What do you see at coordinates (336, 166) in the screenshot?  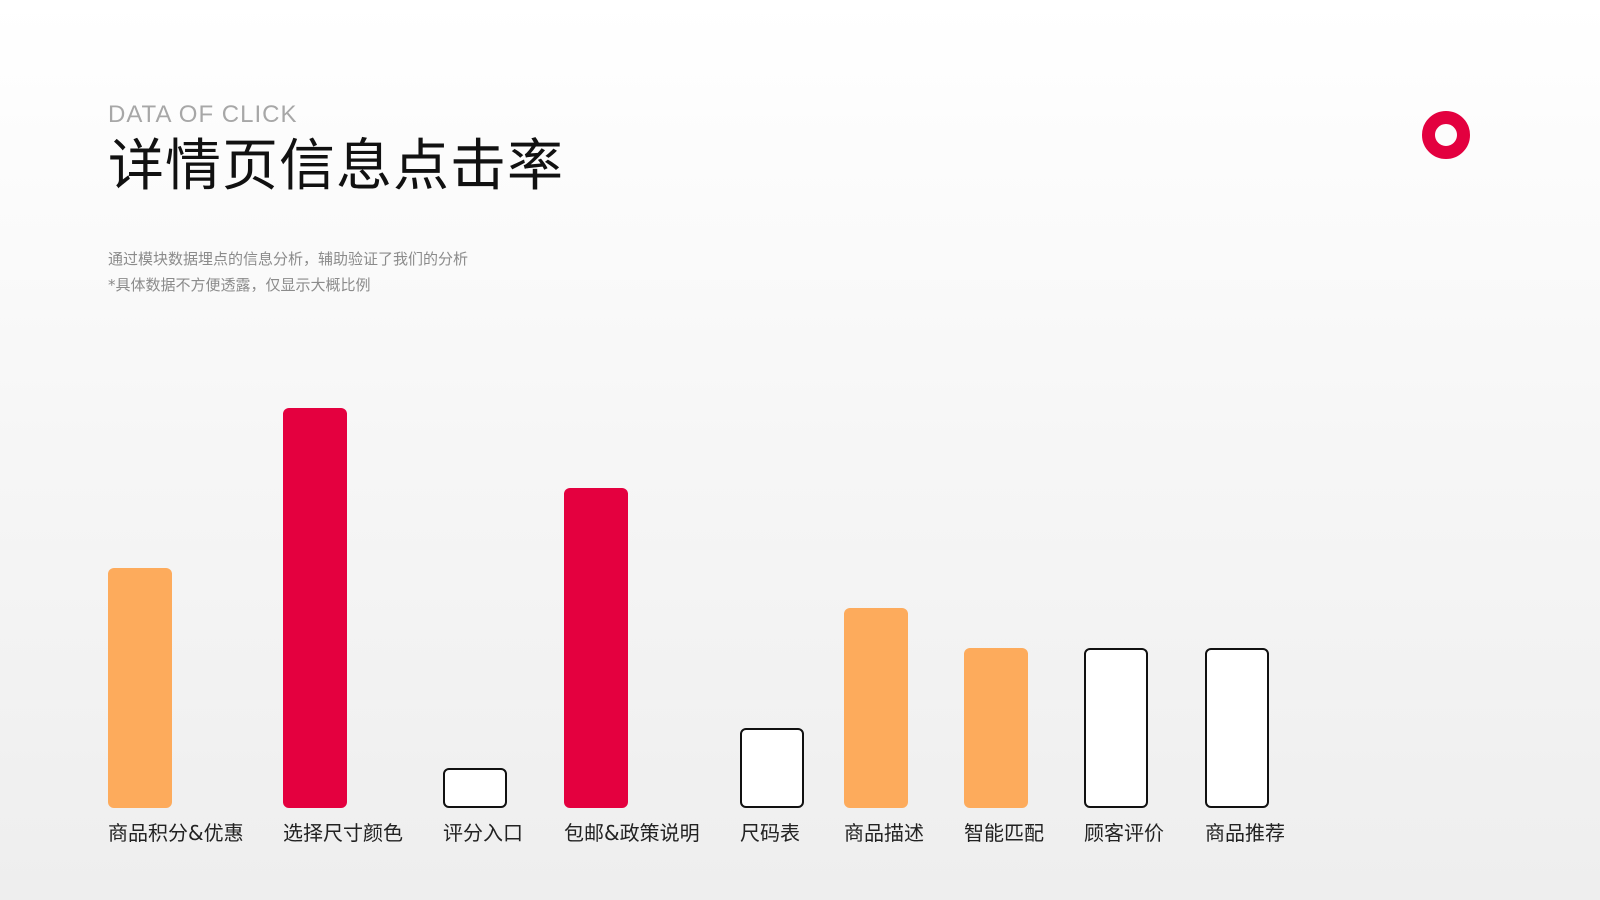 I see `page-title: 详情页信息点击率` at bounding box center [336, 166].